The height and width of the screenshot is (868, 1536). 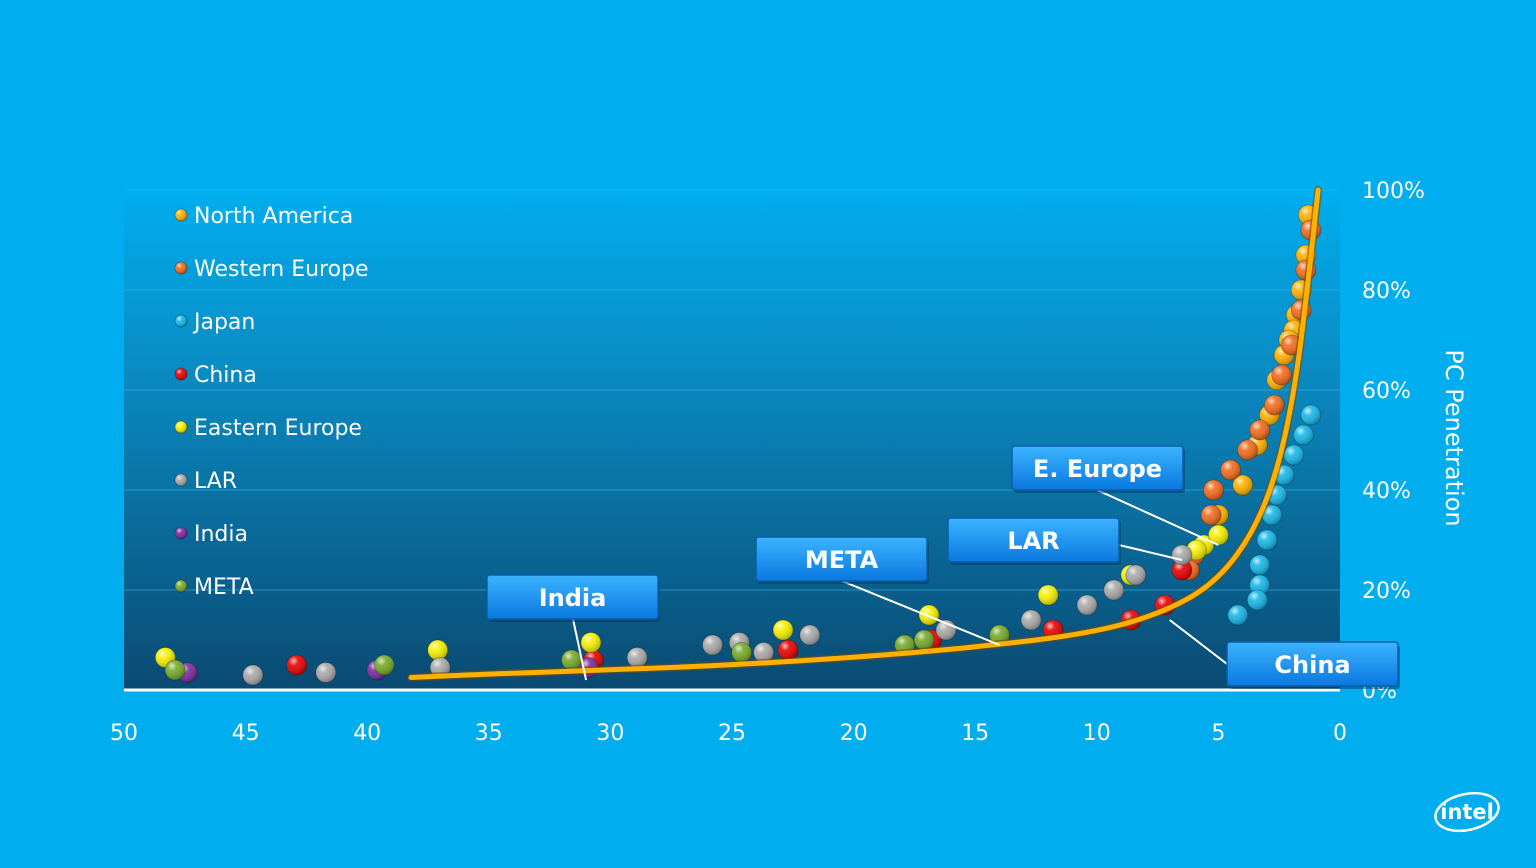 I want to click on x-tick-labels: 50 45 40 35 30 25 20 15 10 5 0, so click(x=728, y=733).